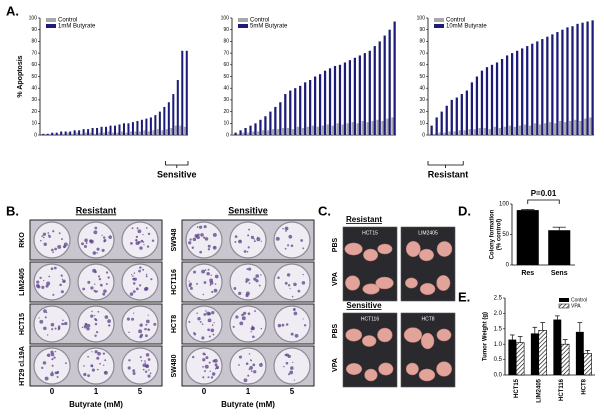  I want to click on y-tick-label: 2.5, so click(498, 299).